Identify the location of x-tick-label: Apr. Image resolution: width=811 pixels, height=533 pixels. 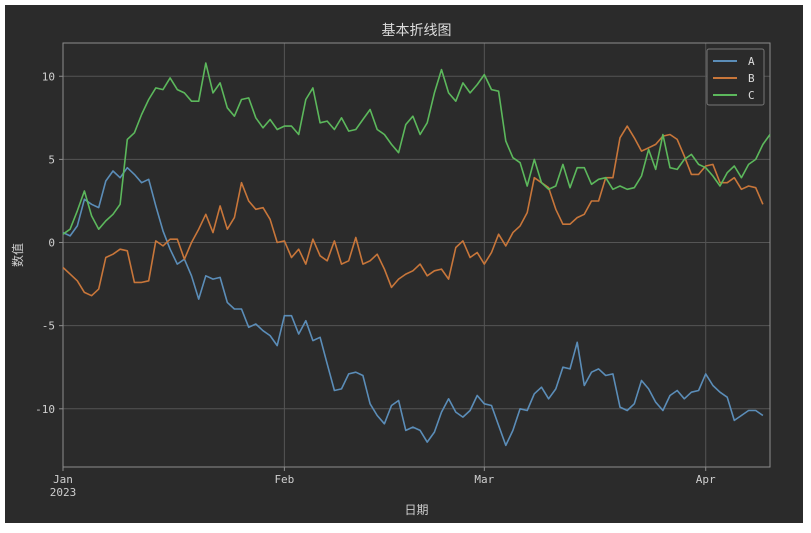
(706, 479).